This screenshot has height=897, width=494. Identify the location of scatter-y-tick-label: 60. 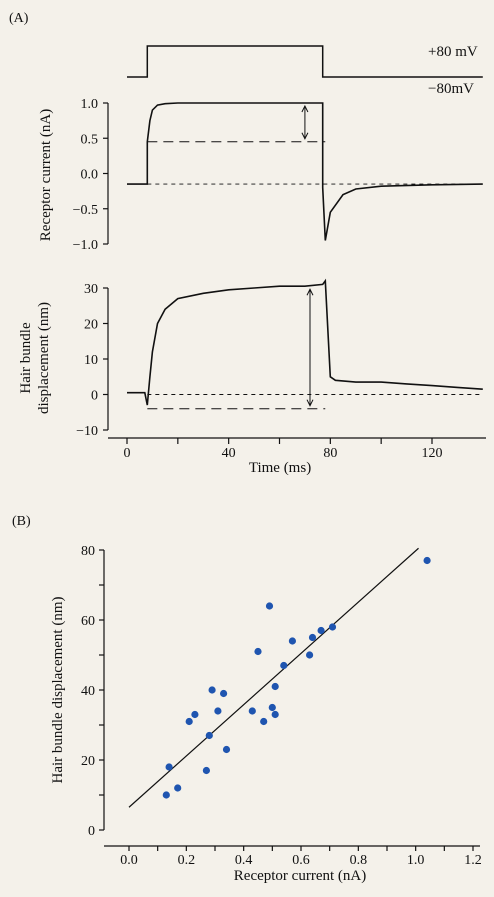
(88, 621).